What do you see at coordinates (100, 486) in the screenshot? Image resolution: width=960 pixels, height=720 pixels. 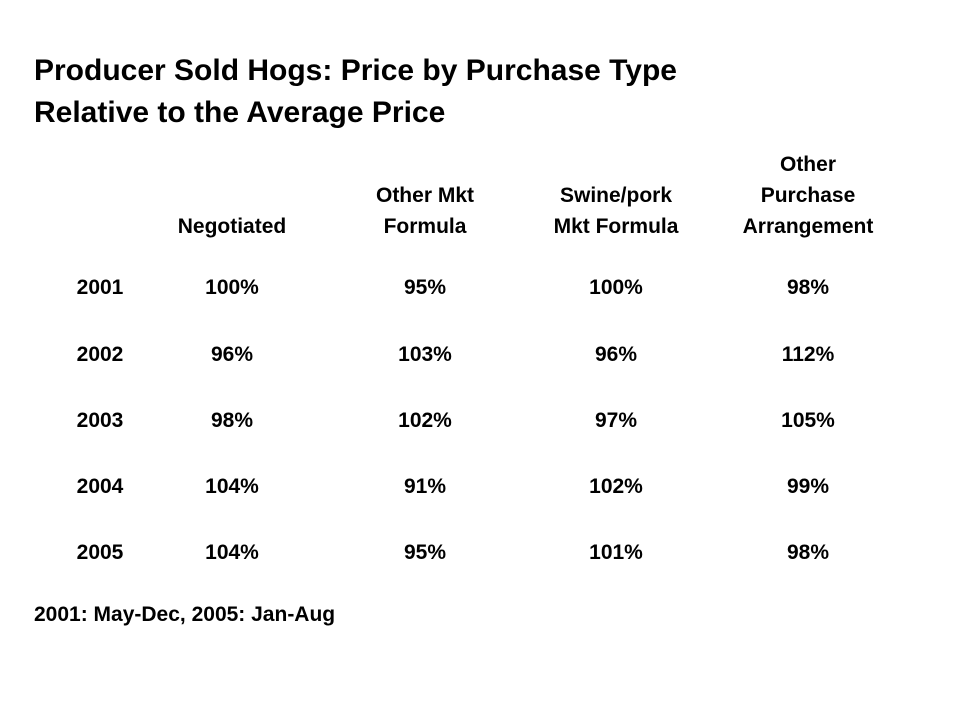 I see `row-year: 2004` at bounding box center [100, 486].